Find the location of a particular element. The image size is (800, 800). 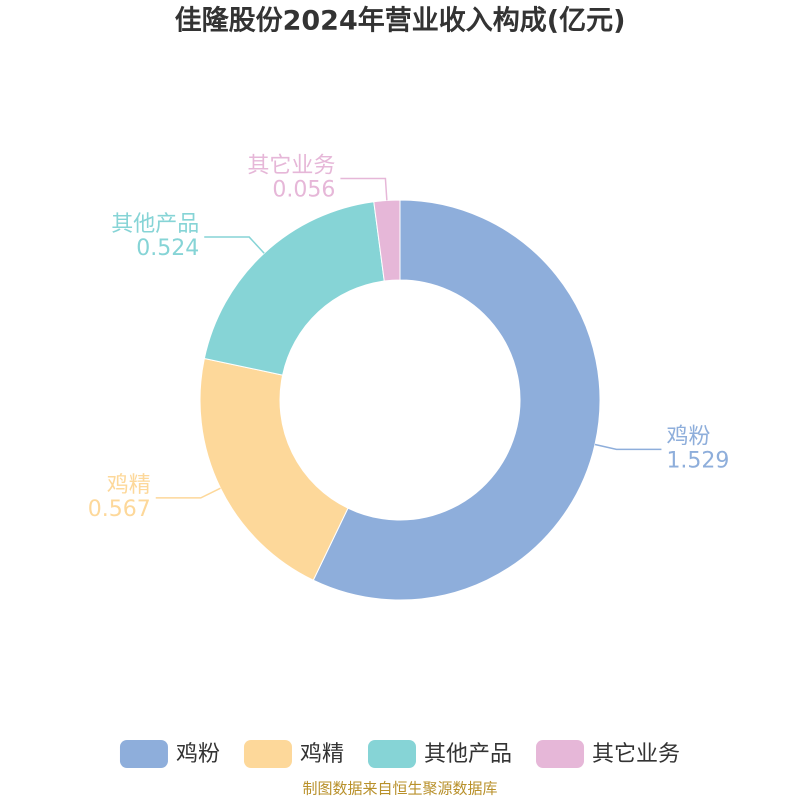

slice-label: 鸡粉 is located at coordinates (688, 436).